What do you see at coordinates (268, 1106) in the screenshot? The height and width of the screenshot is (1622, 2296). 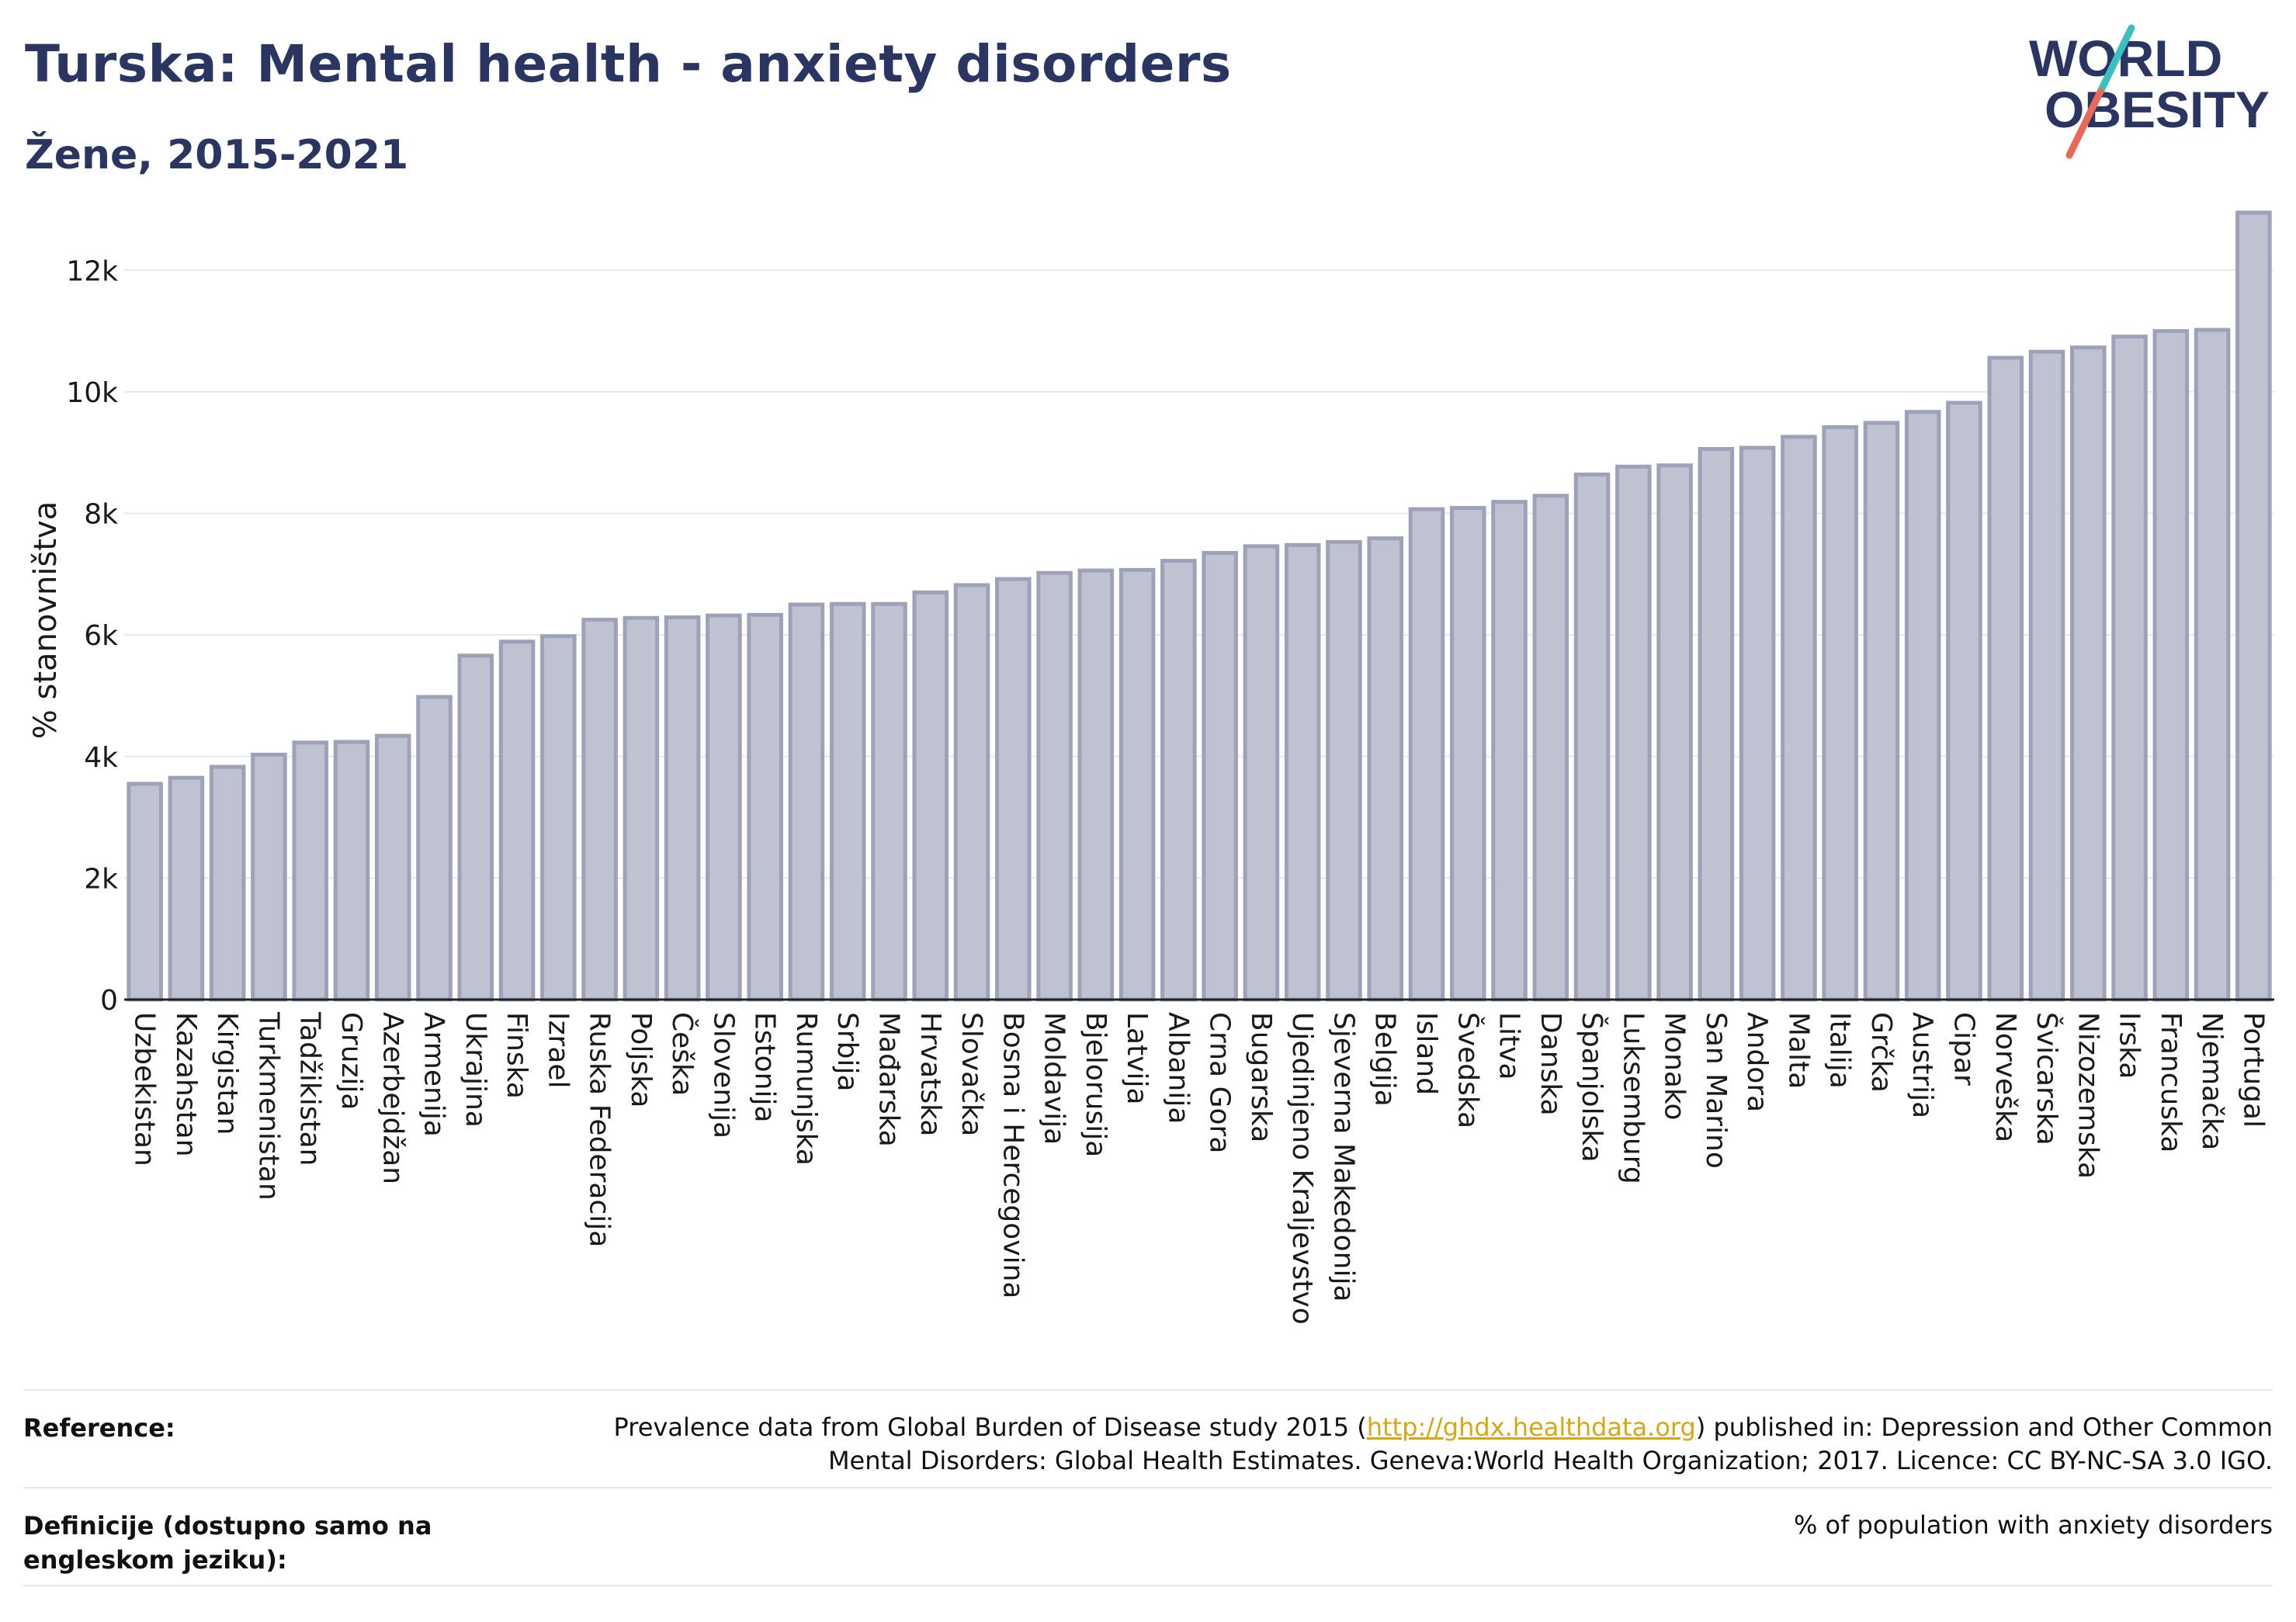 I see `x-tick-label: Turkmenistan` at bounding box center [268, 1106].